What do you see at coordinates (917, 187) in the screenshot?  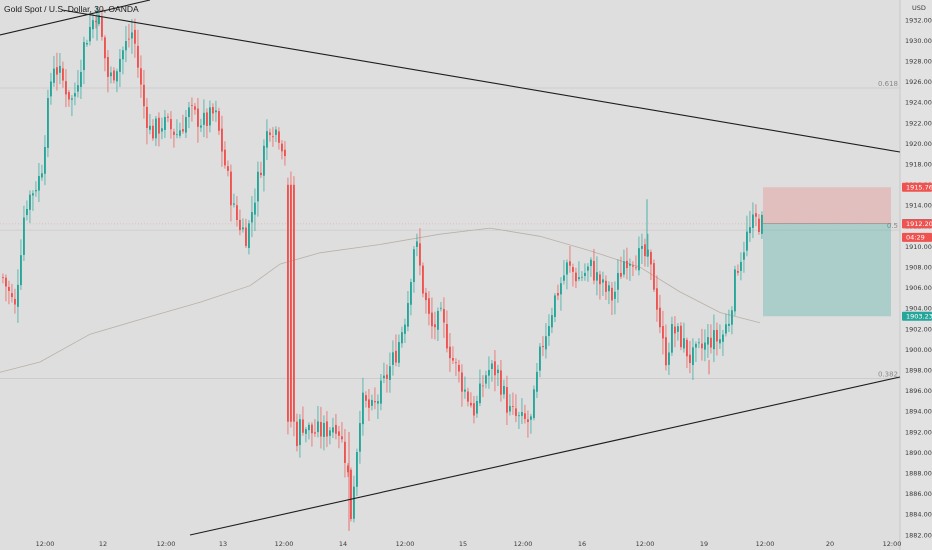 I see `price-tag-bg` at bounding box center [917, 187].